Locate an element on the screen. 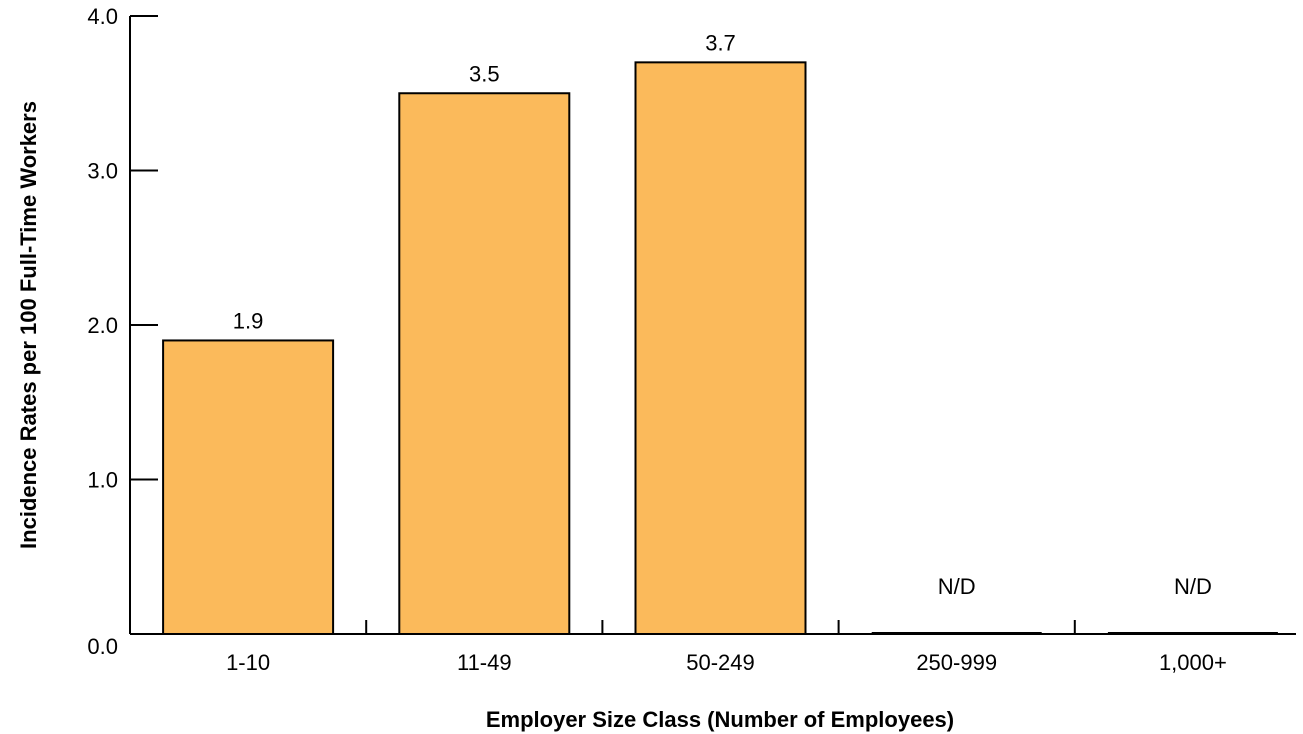 The height and width of the screenshot is (734, 1303). x-tick-label-11-49: 11-49 is located at coordinates (484, 662).